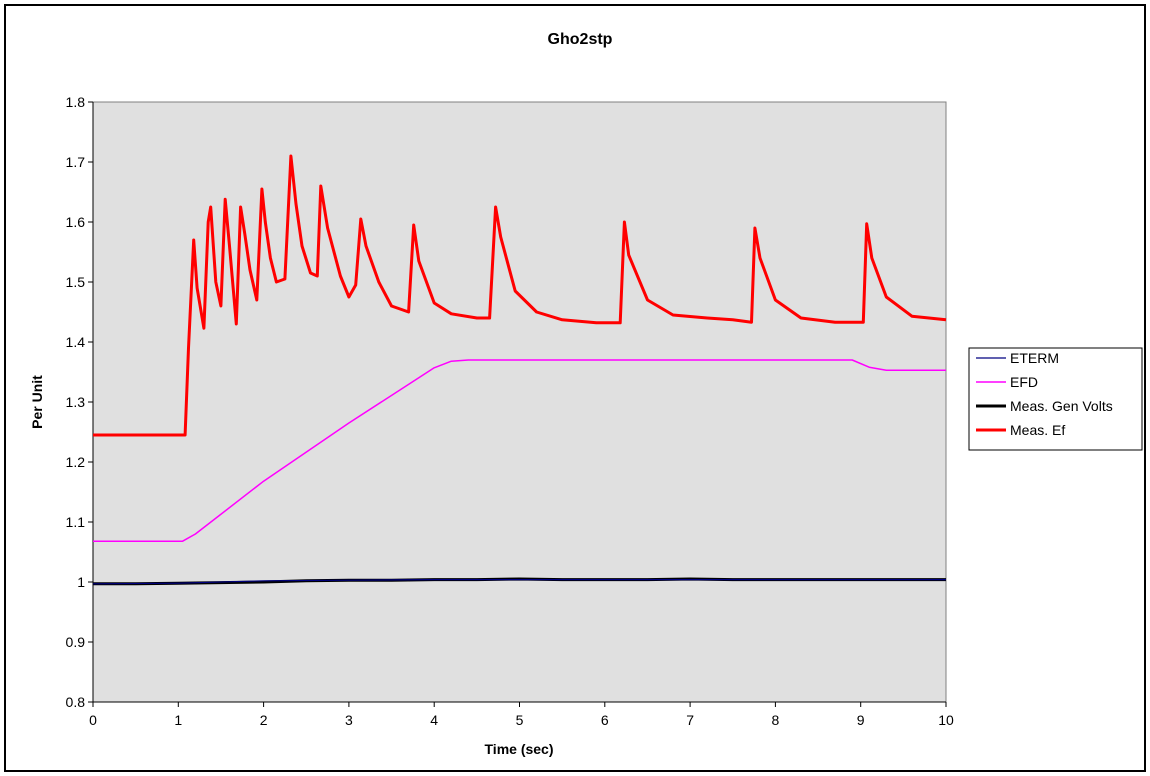 The height and width of the screenshot is (776, 1150). What do you see at coordinates (76, 522) in the screenshot?
I see `y-tick-label: 1.1` at bounding box center [76, 522].